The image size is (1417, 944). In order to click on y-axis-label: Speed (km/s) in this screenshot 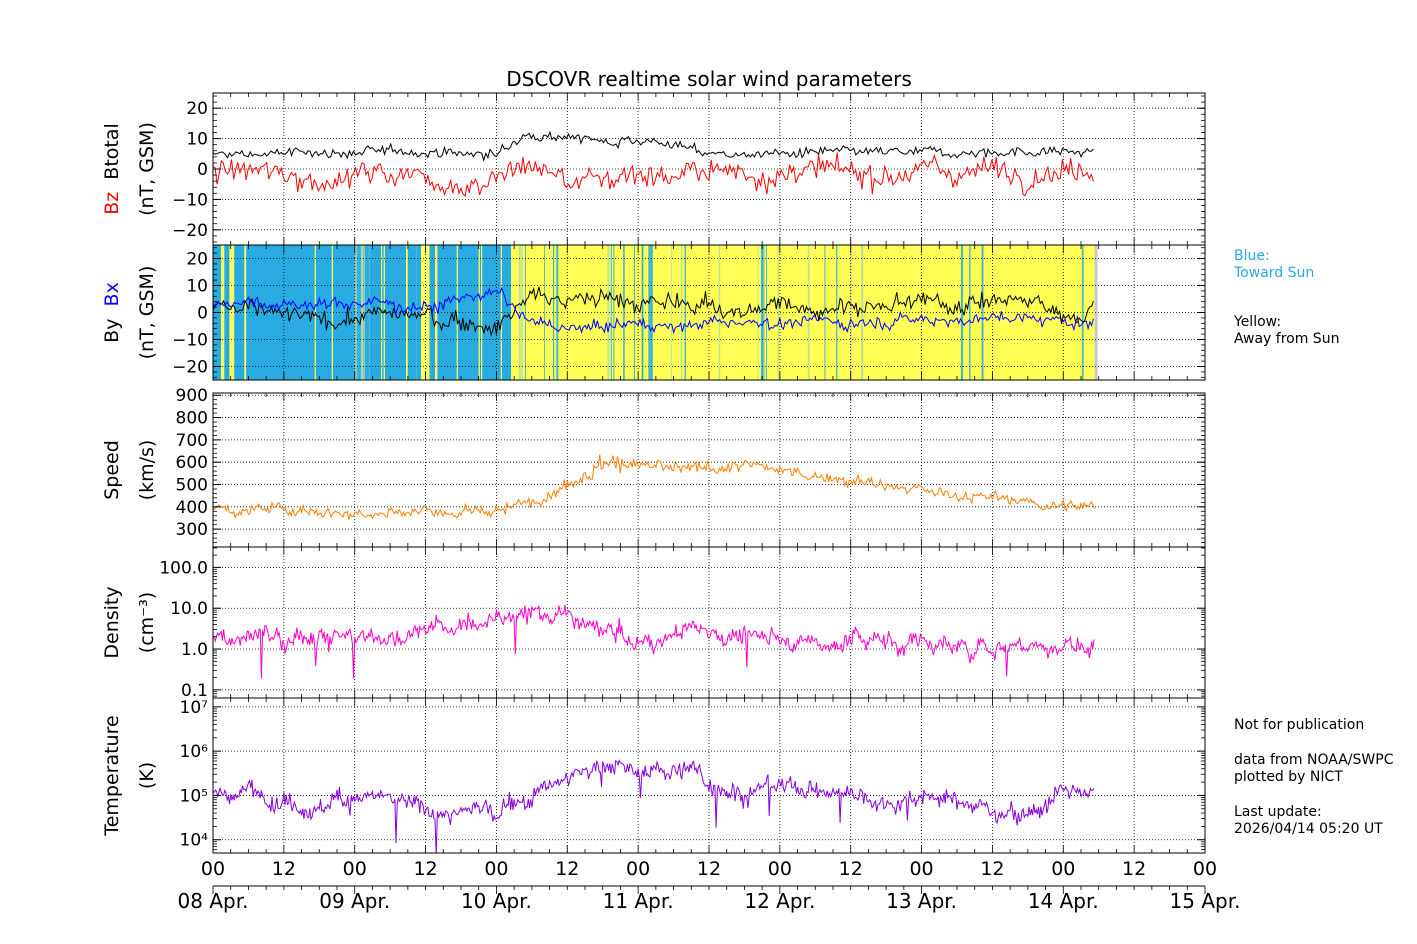, I will do `click(129, 470)`.